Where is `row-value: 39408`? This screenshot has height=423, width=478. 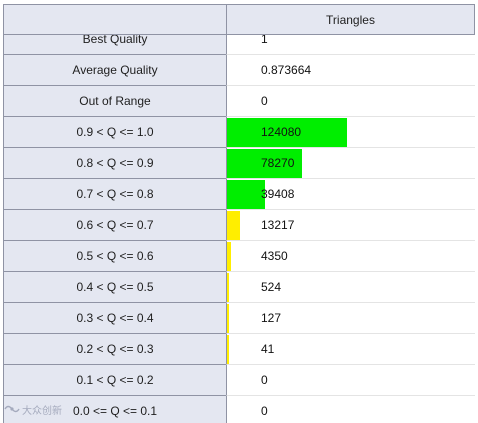
row-value: 39408 is located at coordinates (278, 194).